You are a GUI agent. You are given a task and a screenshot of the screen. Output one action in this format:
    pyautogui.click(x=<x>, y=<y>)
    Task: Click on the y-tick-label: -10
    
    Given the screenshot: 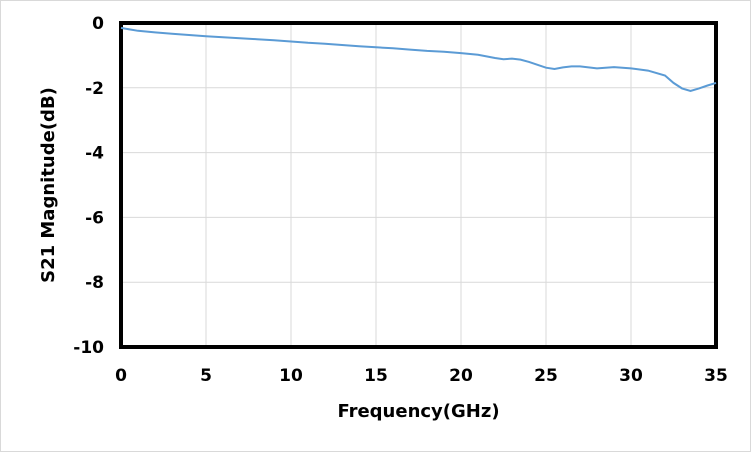 What is the action you would take?
    pyautogui.click(x=88, y=348)
    